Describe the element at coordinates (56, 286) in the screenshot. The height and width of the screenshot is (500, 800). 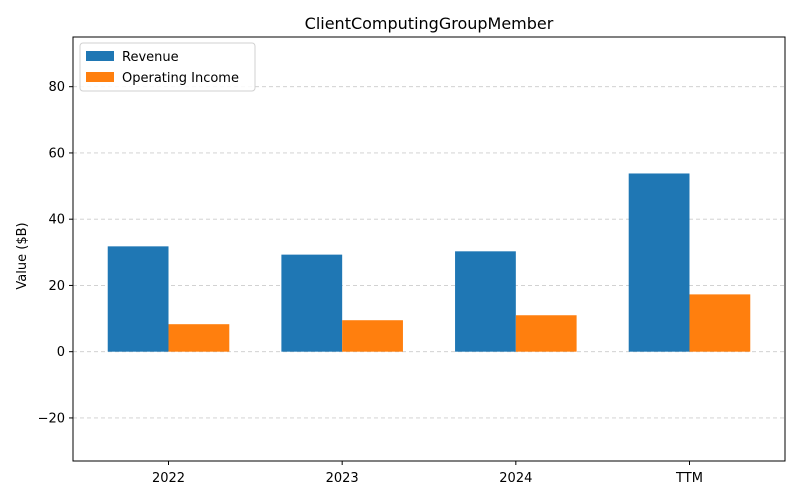
I see `y-tick-label: 20` at that location.